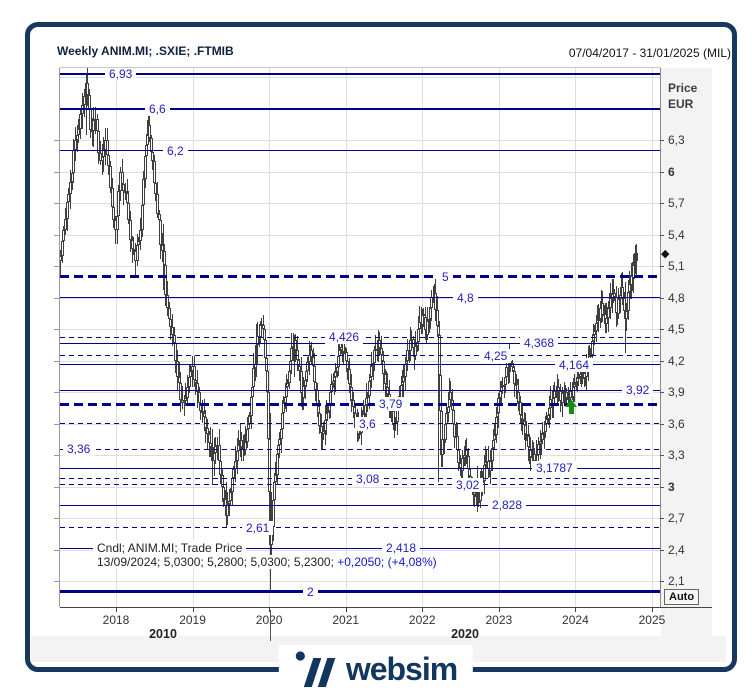  Describe the element at coordinates (682, 597) in the screenshot. I see `auto-scale-button: Auto` at that location.